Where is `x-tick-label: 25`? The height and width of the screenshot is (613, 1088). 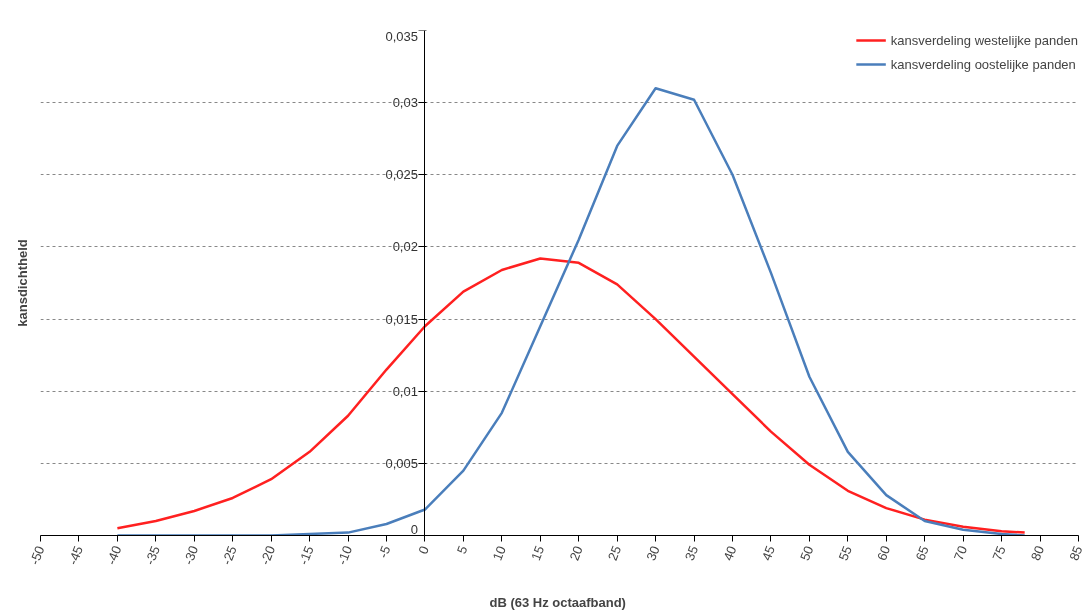 x-tick-label: 25 is located at coordinates (614, 553).